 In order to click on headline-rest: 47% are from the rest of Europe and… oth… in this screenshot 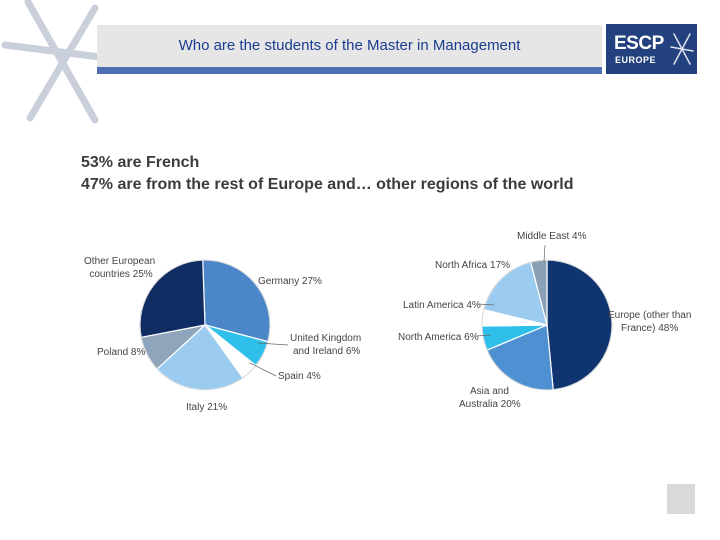, I will do `click(327, 184)`.